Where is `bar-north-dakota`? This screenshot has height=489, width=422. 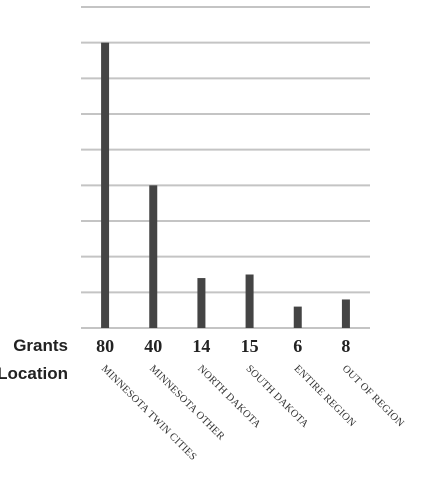 bar-north-dakota is located at coordinates (201, 303).